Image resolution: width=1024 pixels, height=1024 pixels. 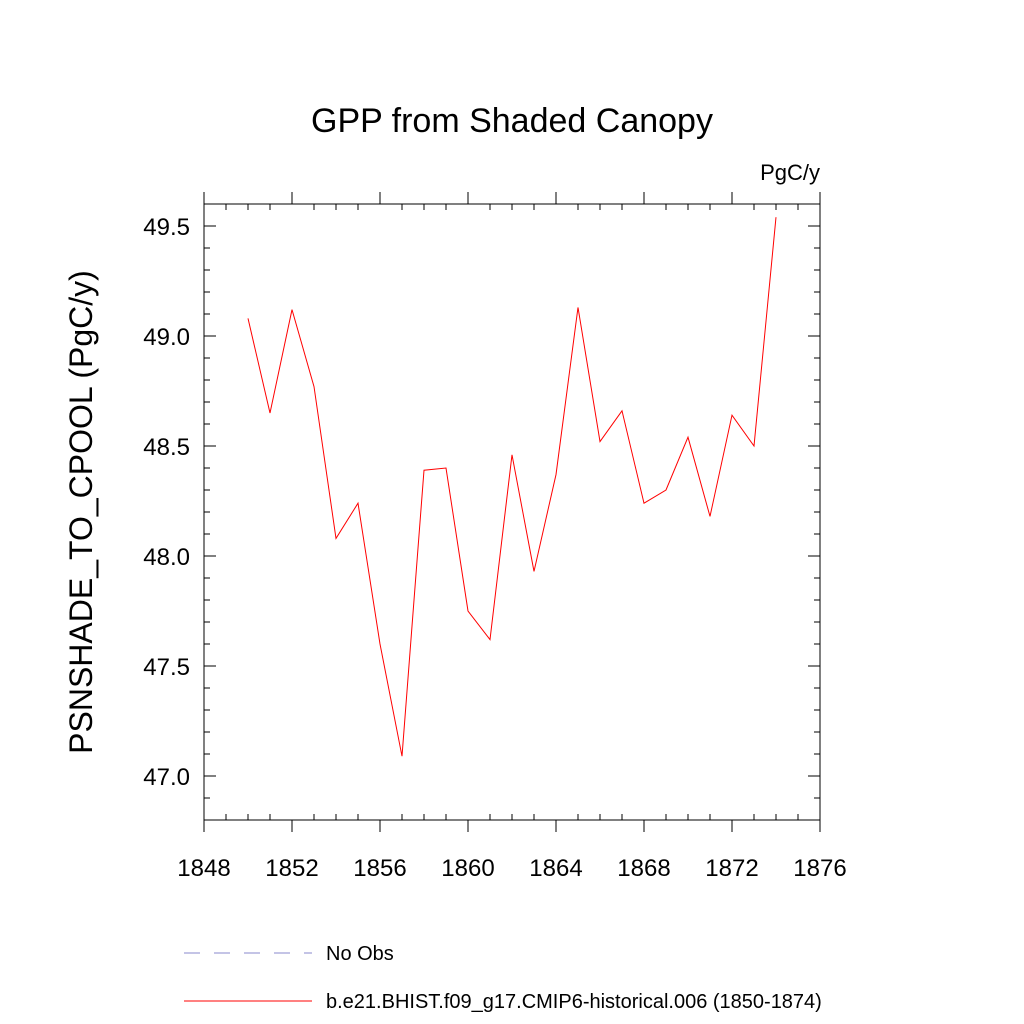 What do you see at coordinates (166, 447) in the screenshot?
I see `y-tick-label: 48.5` at bounding box center [166, 447].